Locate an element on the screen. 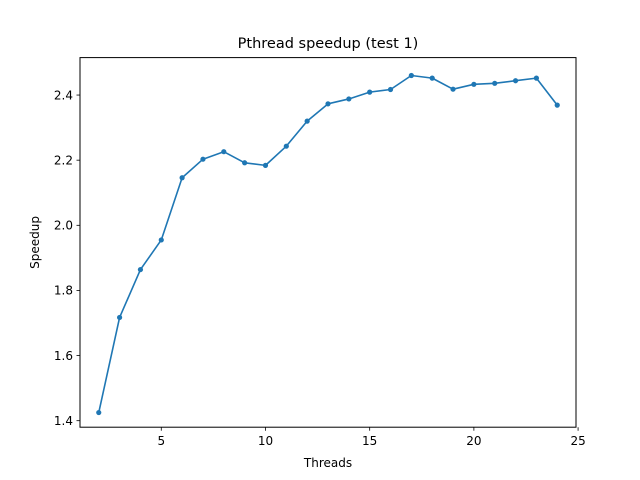 The height and width of the screenshot is (480, 640). y-tick-label: 2.0 is located at coordinates (63, 226).